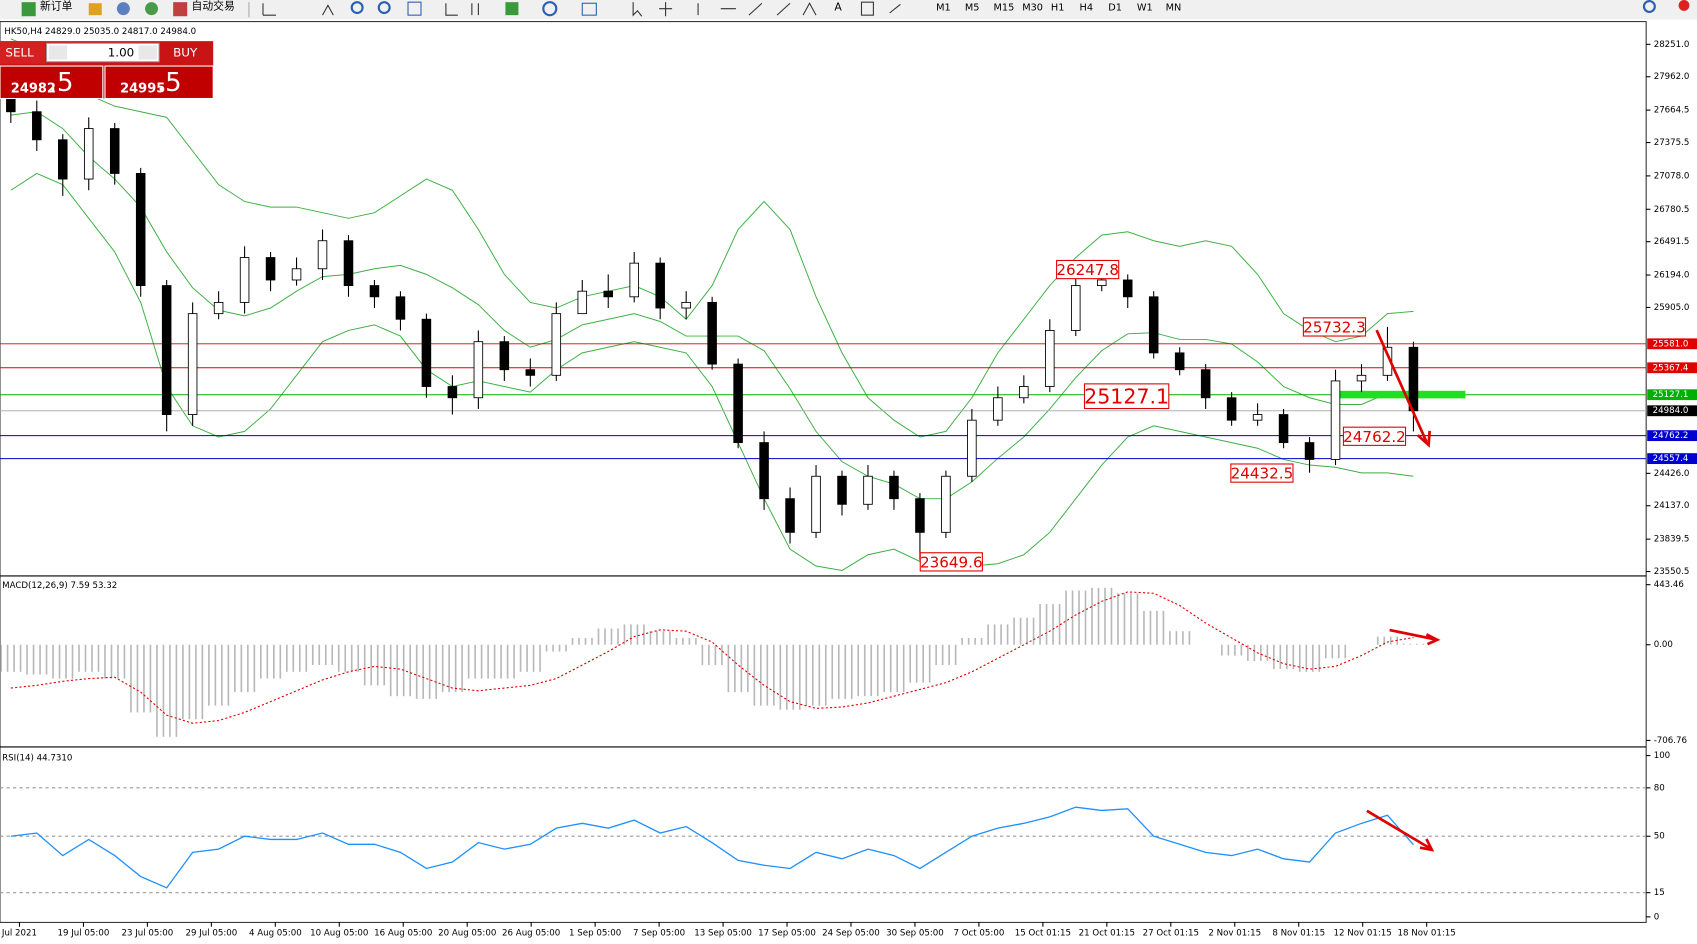 This screenshot has height=944, width=1697. What do you see at coordinates (102, 52) in the screenshot?
I see `volume-input` at bounding box center [102, 52].